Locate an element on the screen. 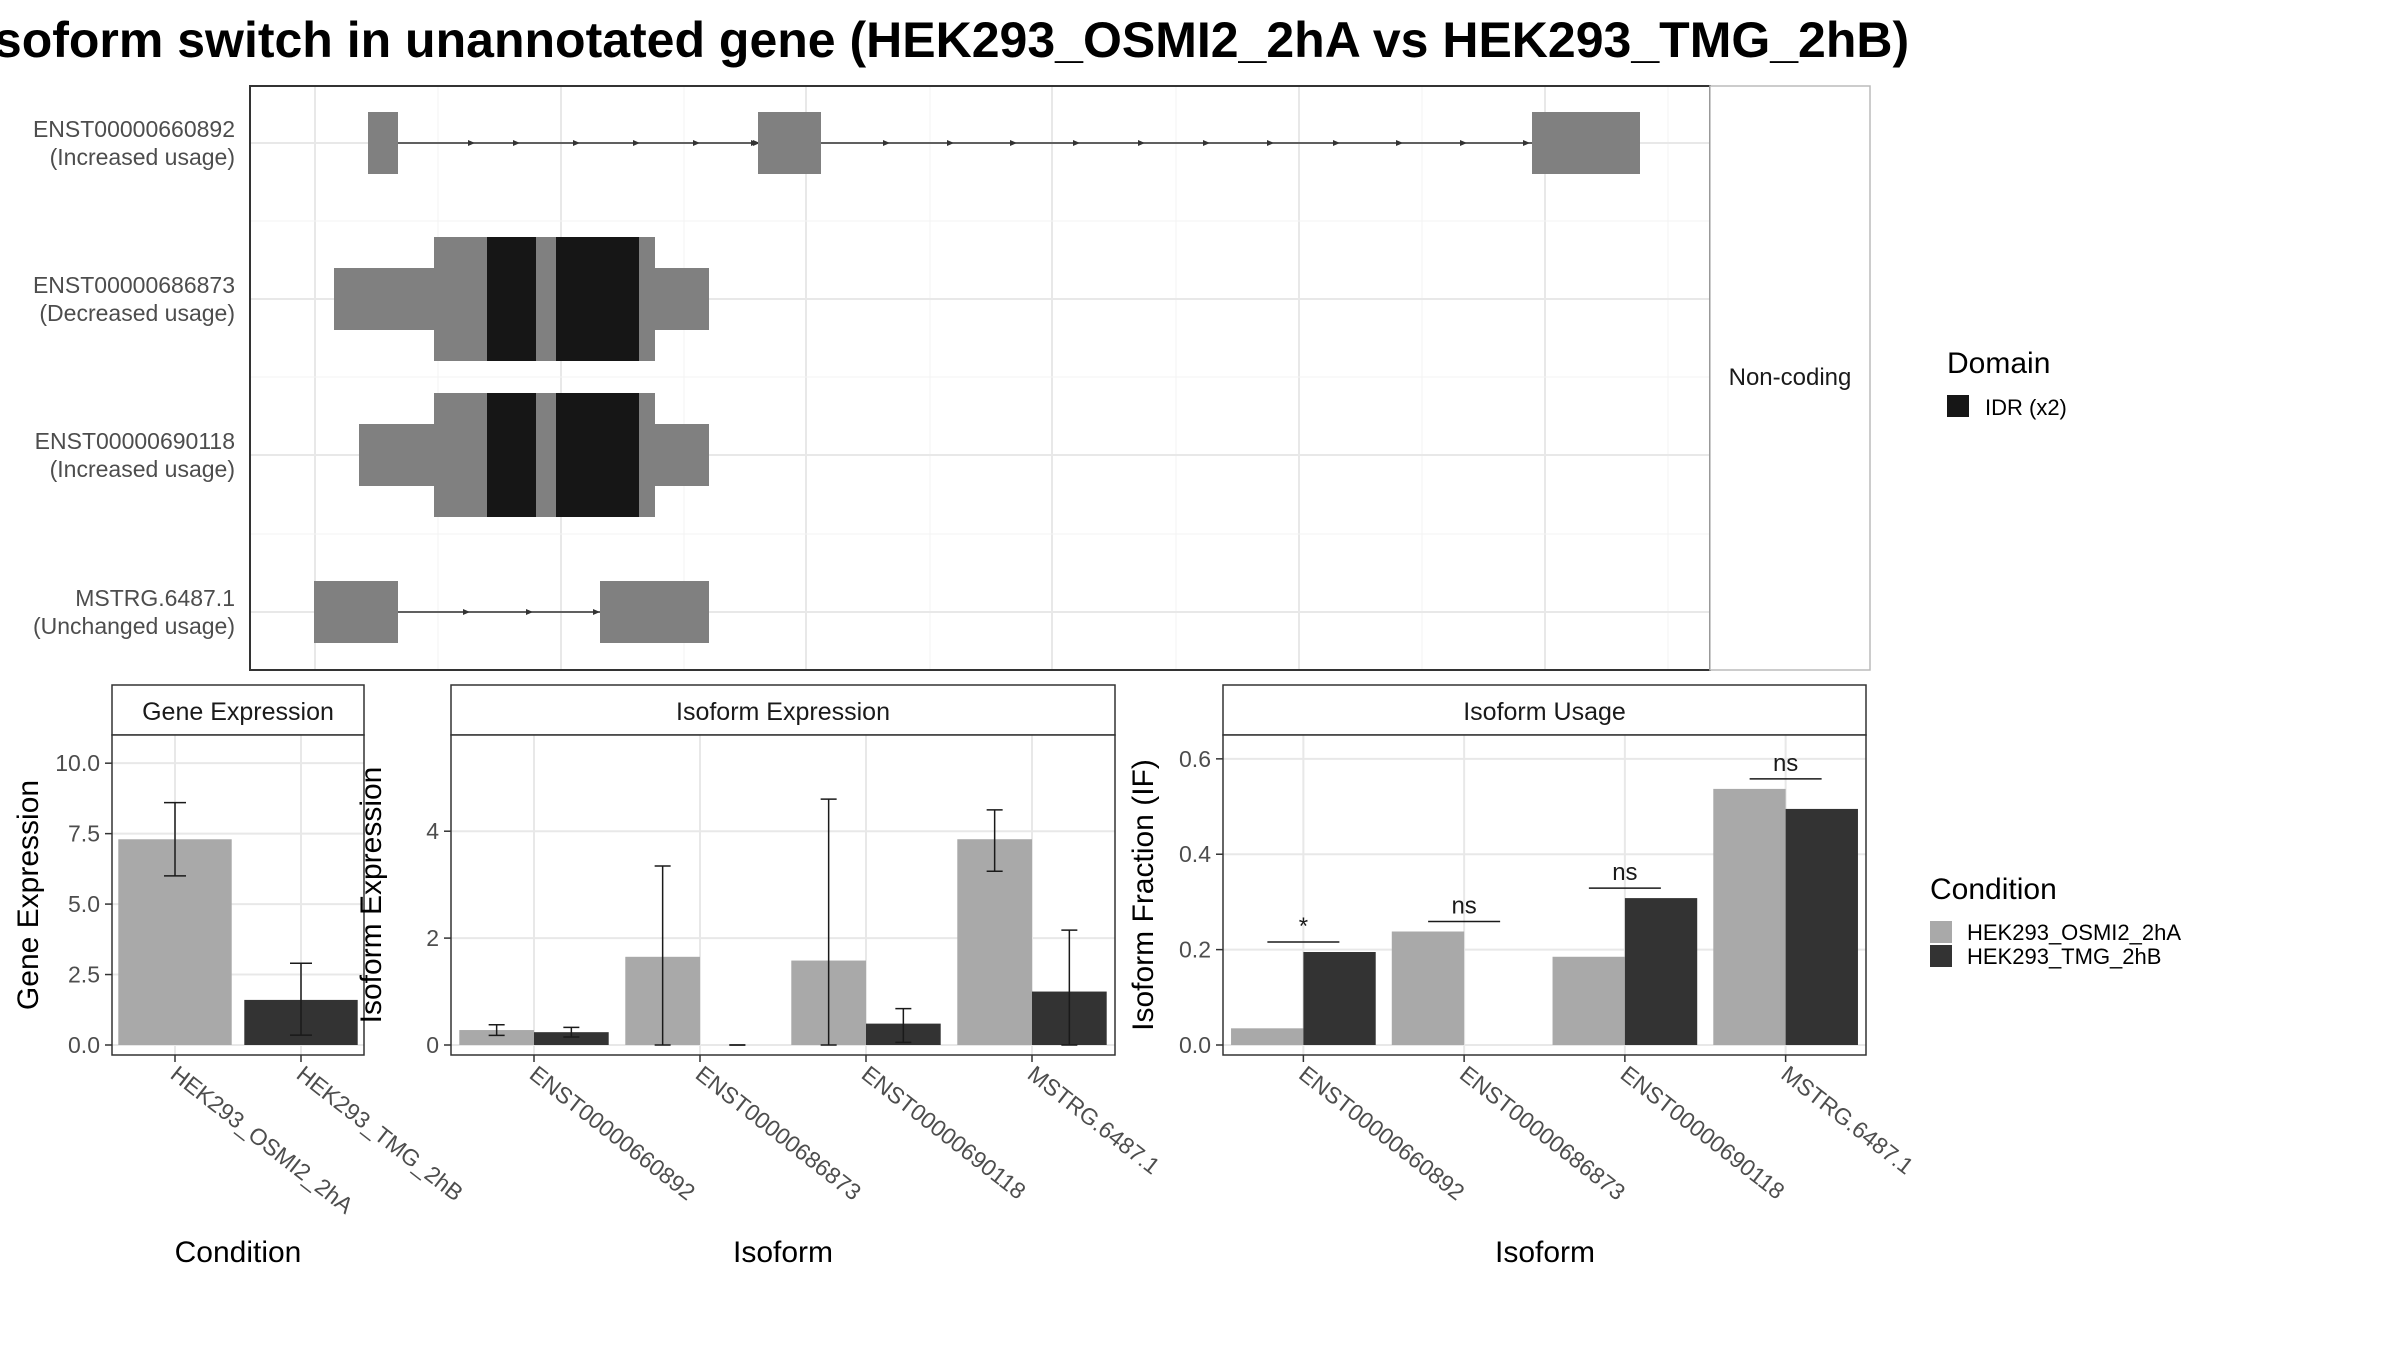 The height and width of the screenshot is (1350, 2400). isoform-row-label: ENST00000660892 is located at coordinates (134, 129).